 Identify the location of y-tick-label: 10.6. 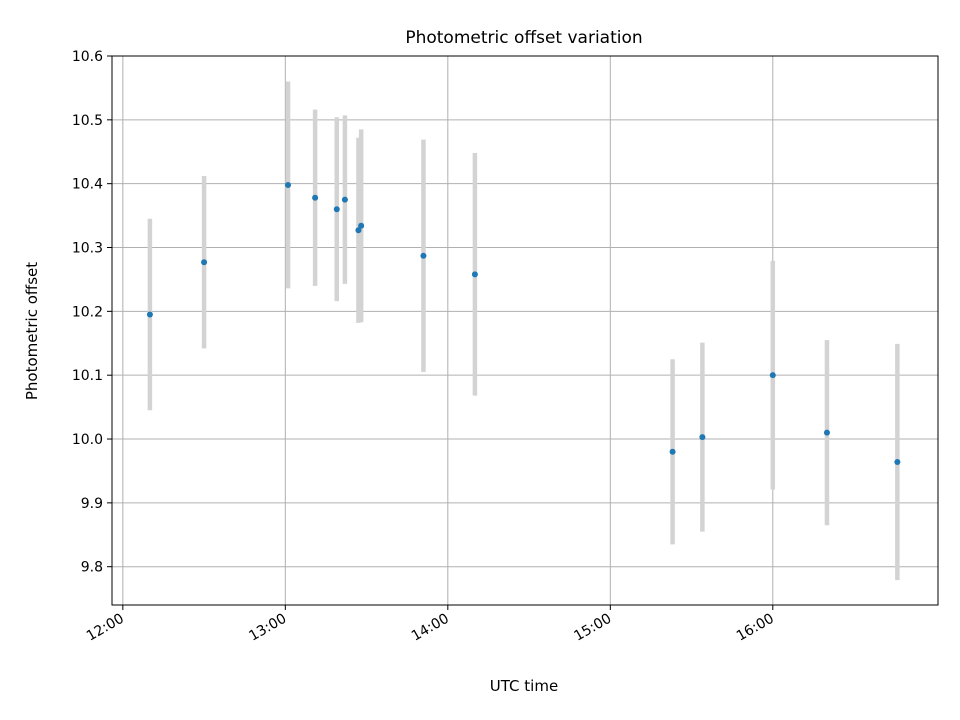
(87, 57).